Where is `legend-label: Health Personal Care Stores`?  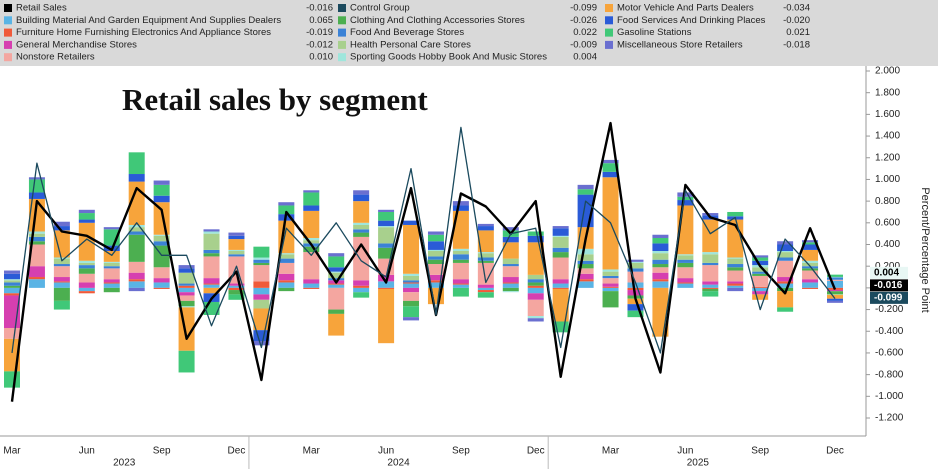 legend-label: Health Personal Care Stores is located at coordinates (410, 44).